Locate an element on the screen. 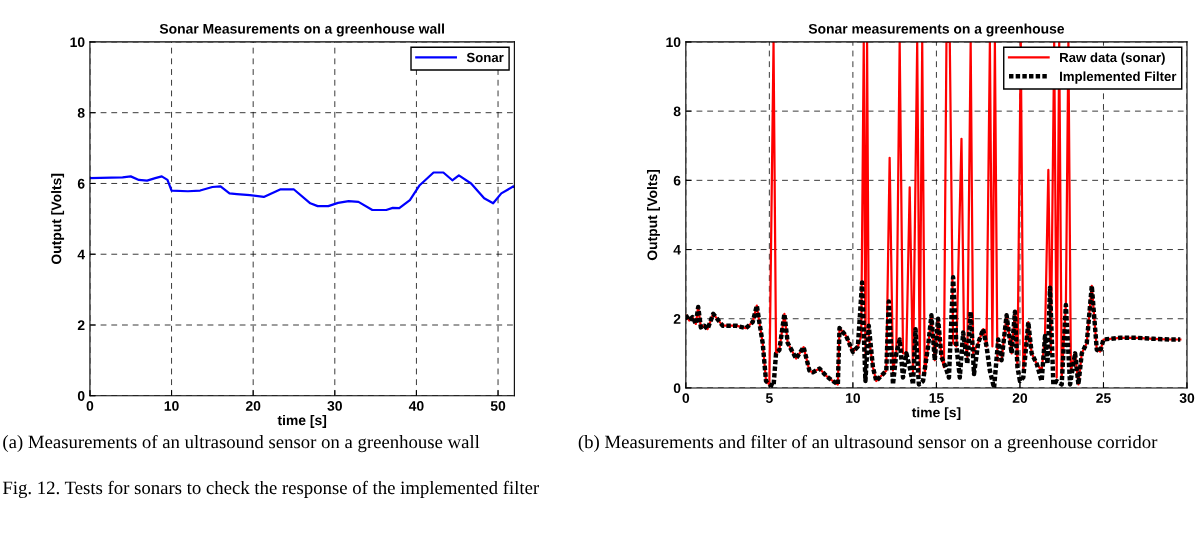 The width and height of the screenshot is (1199, 559). x-tick-label: 5 is located at coordinates (769, 398).